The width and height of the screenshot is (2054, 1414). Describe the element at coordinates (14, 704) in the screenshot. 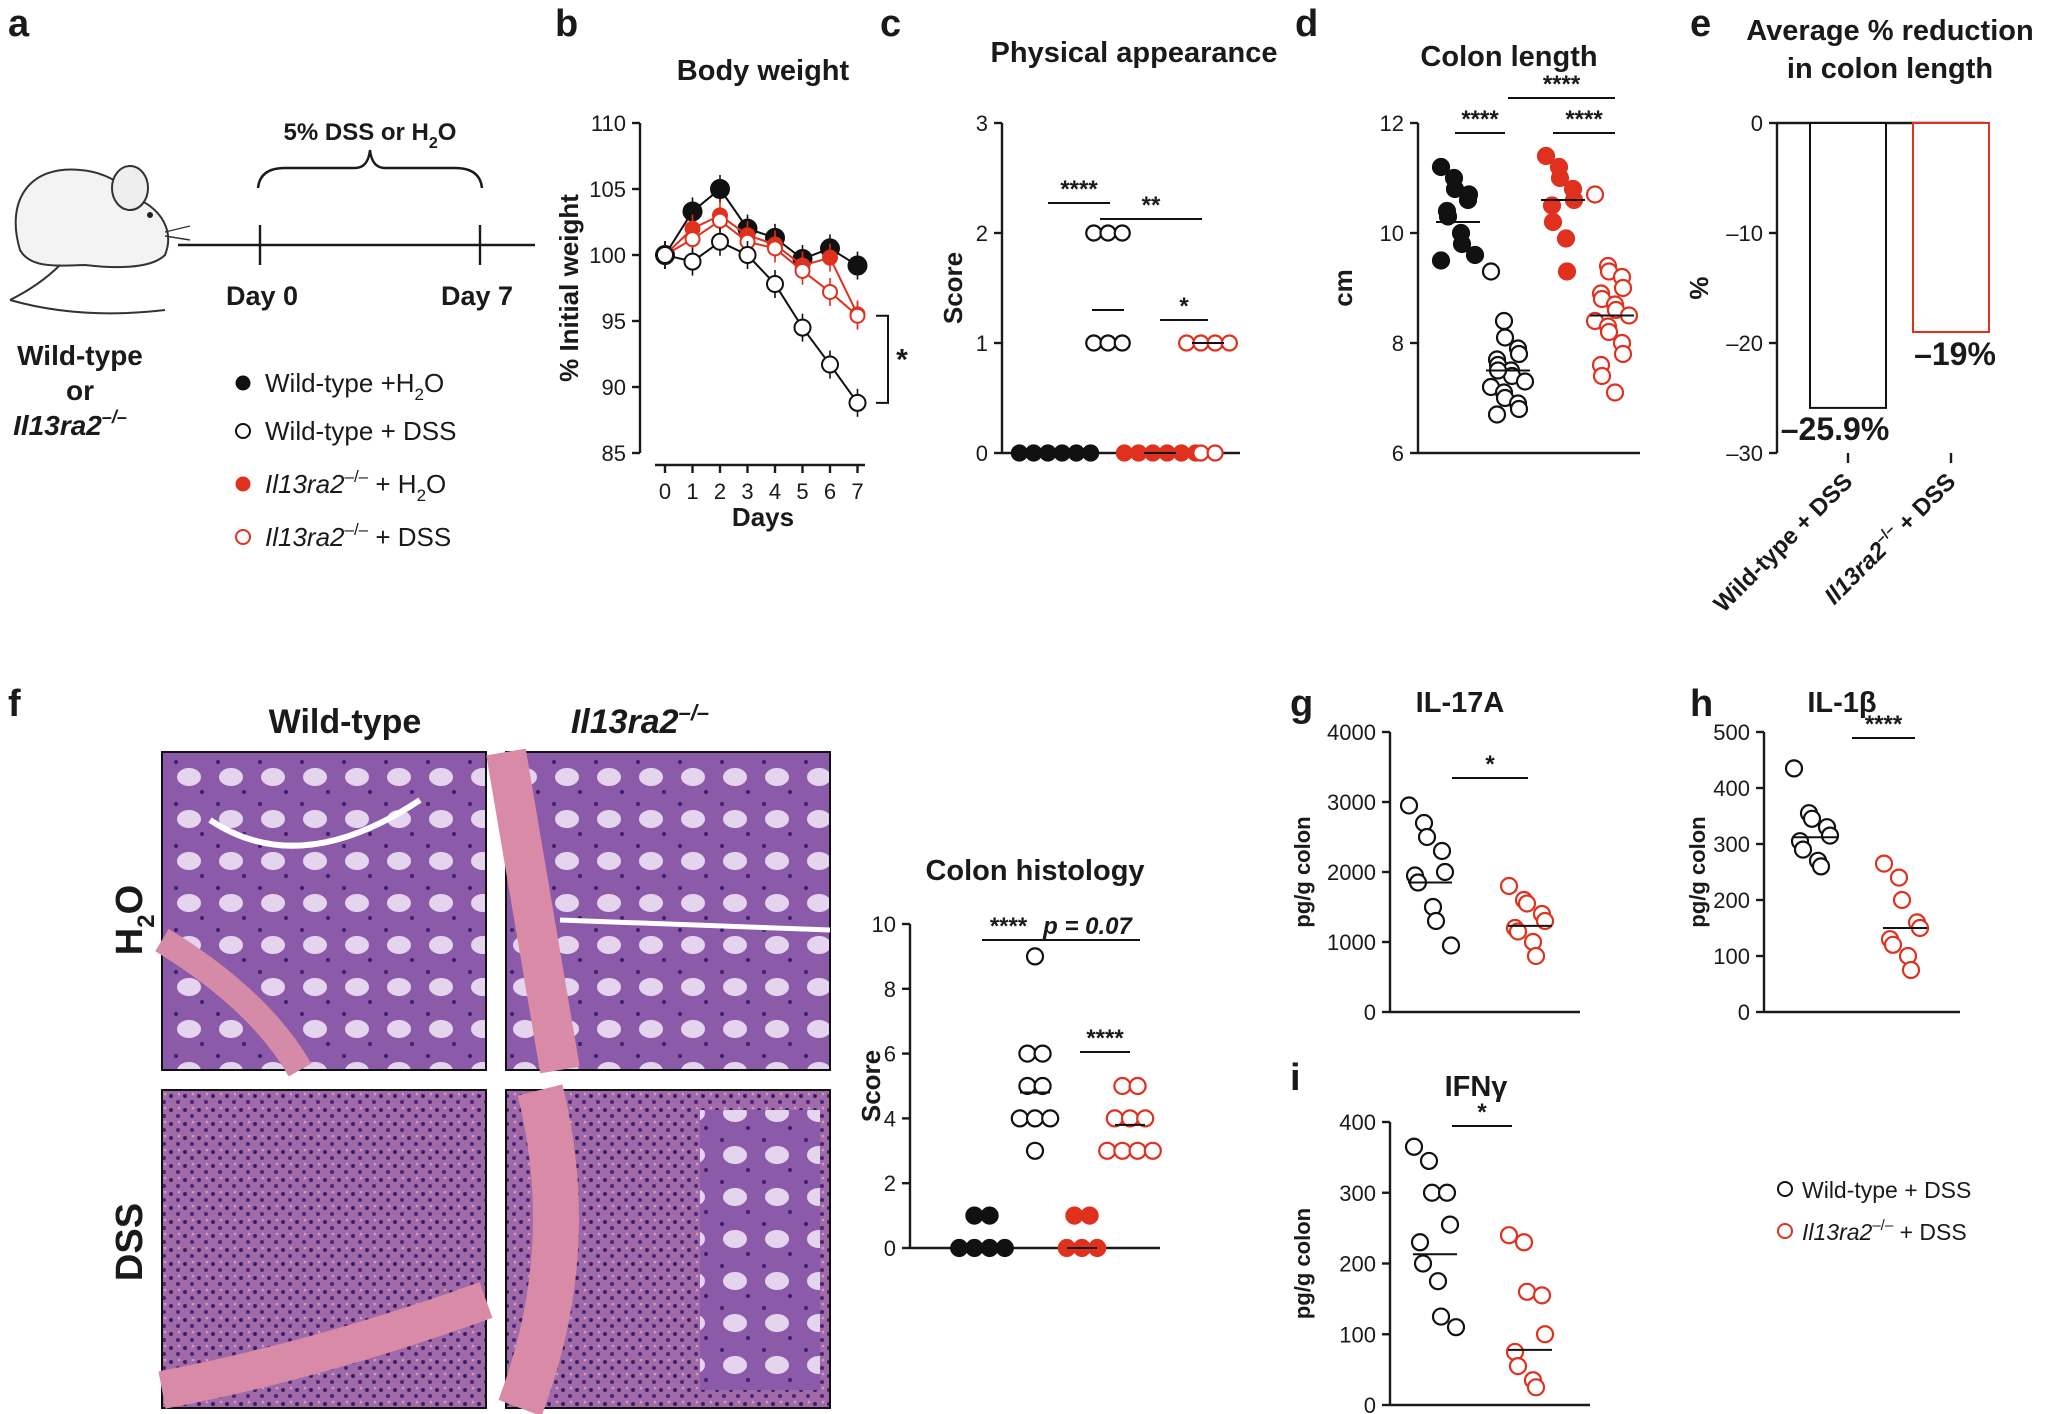

I see `panel-label-f: f` at that location.